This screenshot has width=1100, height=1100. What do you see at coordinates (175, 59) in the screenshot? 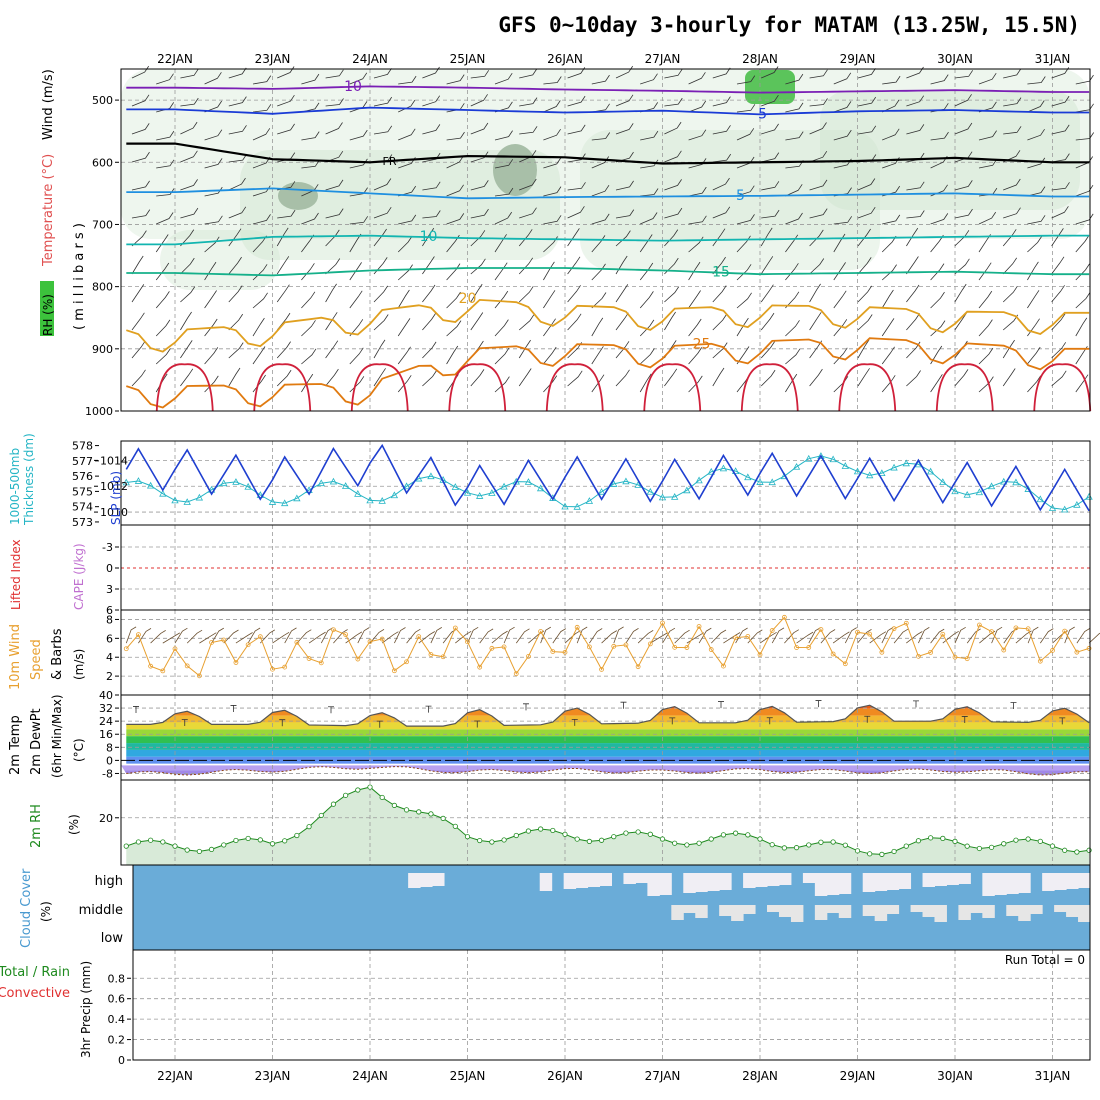
I see `top-date-label: 22JAN` at bounding box center [175, 59].